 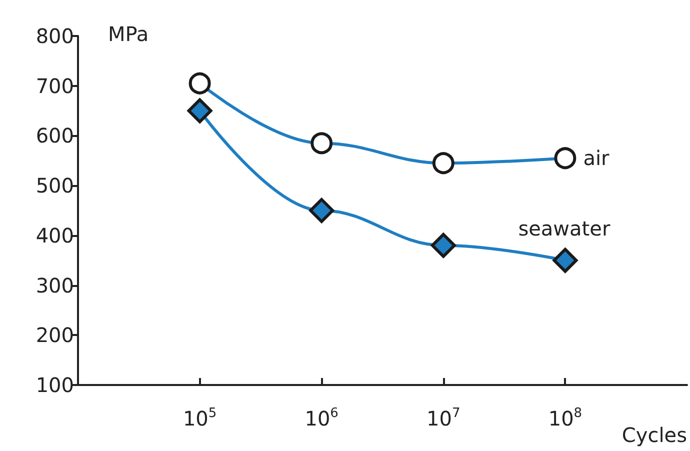 What do you see at coordinates (55, 186) in the screenshot?
I see `y-tick-label: 500` at bounding box center [55, 186].